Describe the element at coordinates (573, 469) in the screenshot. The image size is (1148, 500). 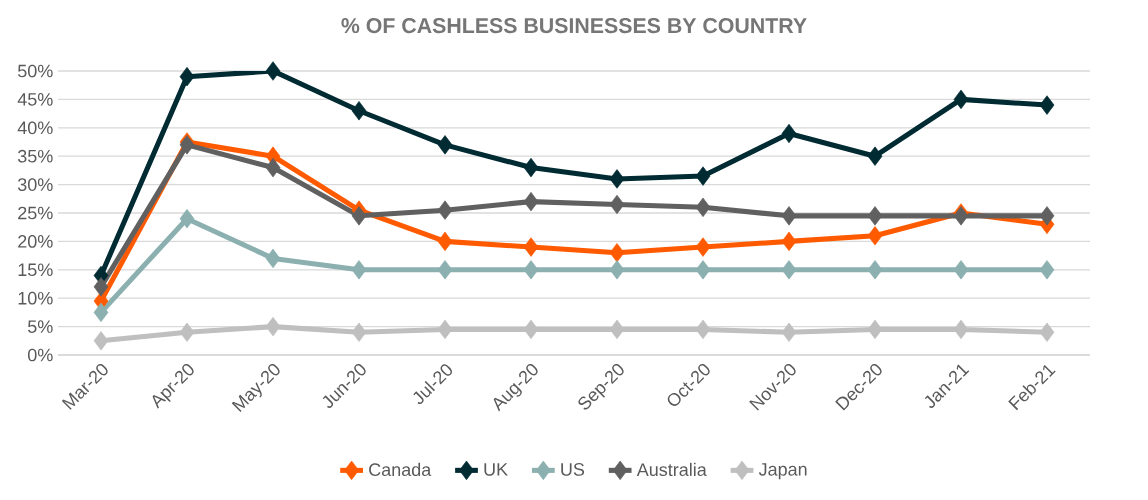
I see `legend-label: US` at that location.